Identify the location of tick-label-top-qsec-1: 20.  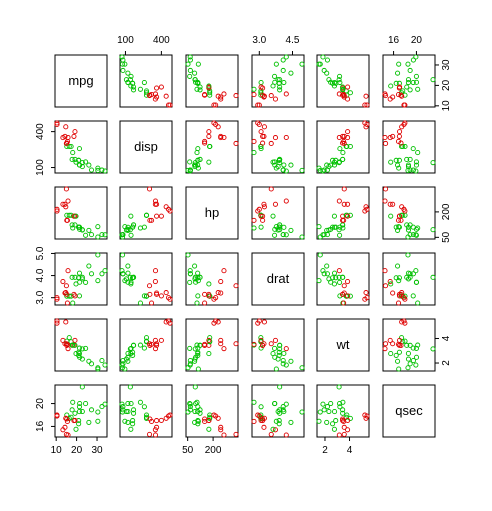
(417, 40).